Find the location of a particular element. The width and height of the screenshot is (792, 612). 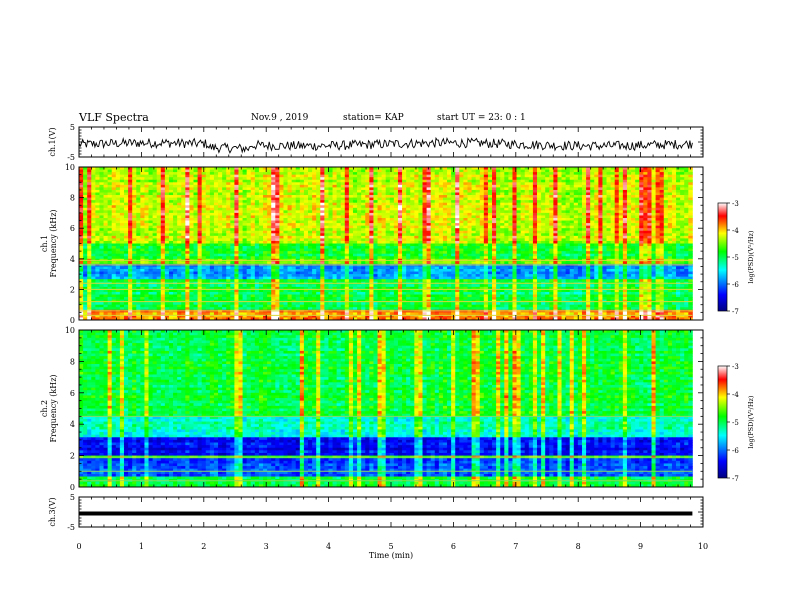

x-tick-label: 8 is located at coordinates (578, 546).